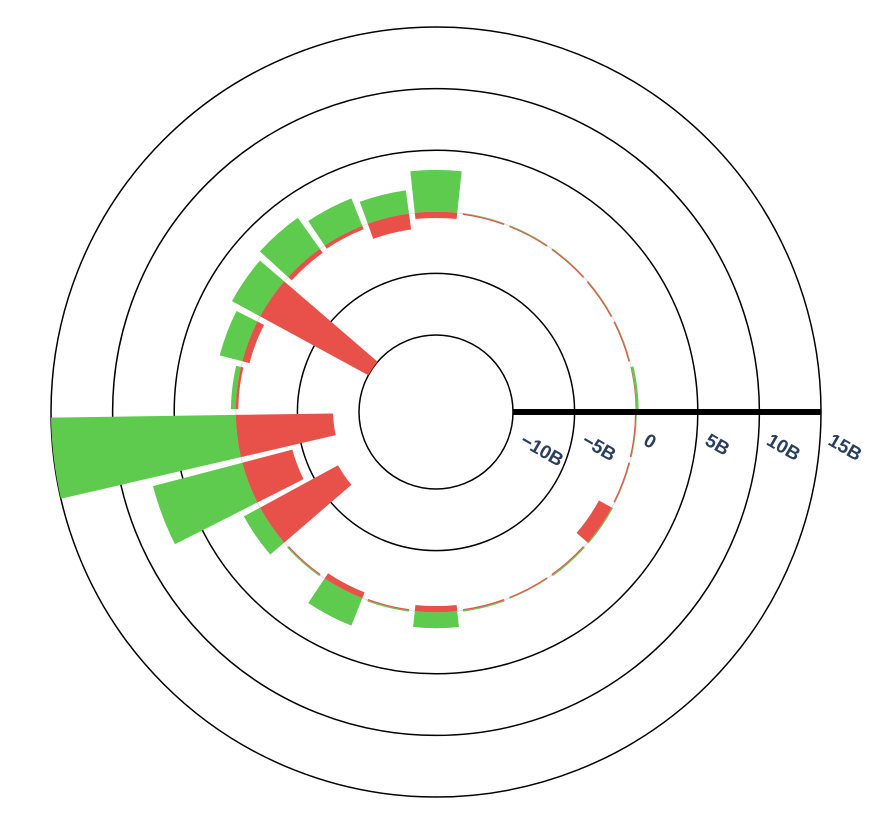 The image size is (886, 820). I want to click on y-tick-label: 0, so click(650, 441).